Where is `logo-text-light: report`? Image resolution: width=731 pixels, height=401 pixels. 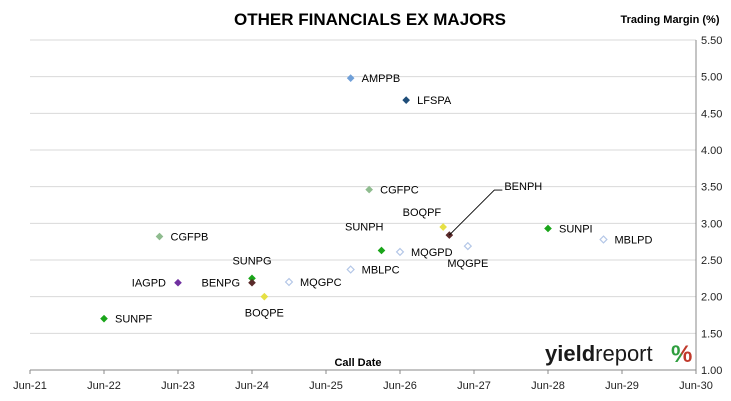
logo-text-light: report is located at coordinates (623, 353).